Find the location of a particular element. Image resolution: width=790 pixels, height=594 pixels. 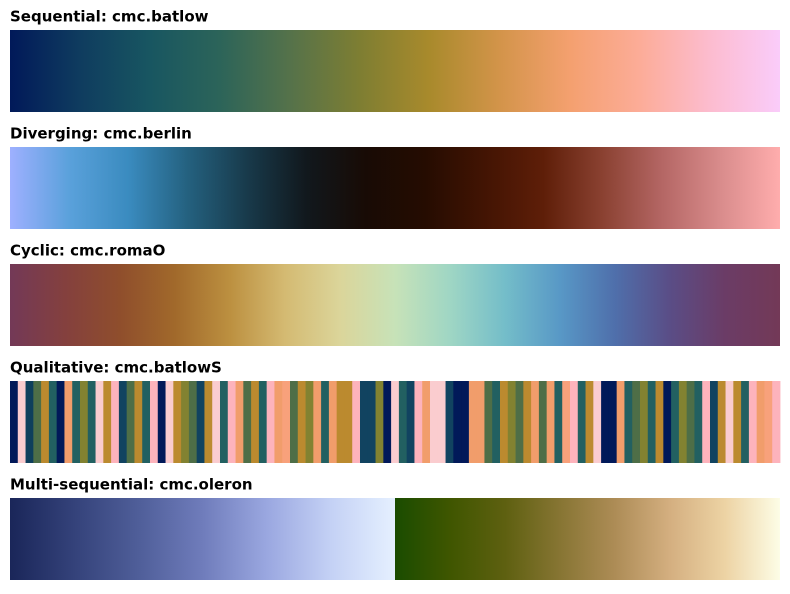

panel-title: Qualitative: cmc.batlowS is located at coordinates (116, 368).